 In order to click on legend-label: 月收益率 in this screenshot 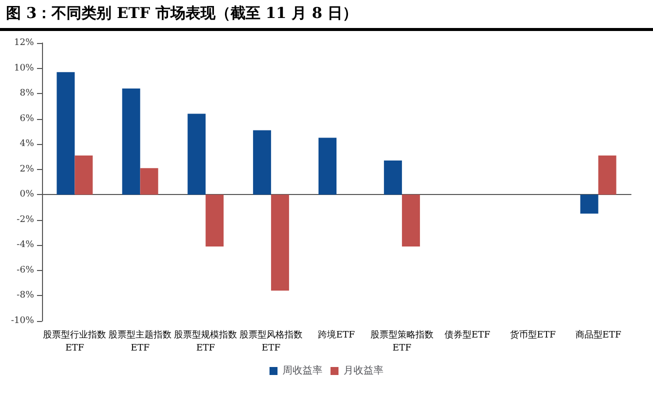, I will do `click(364, 370)`.